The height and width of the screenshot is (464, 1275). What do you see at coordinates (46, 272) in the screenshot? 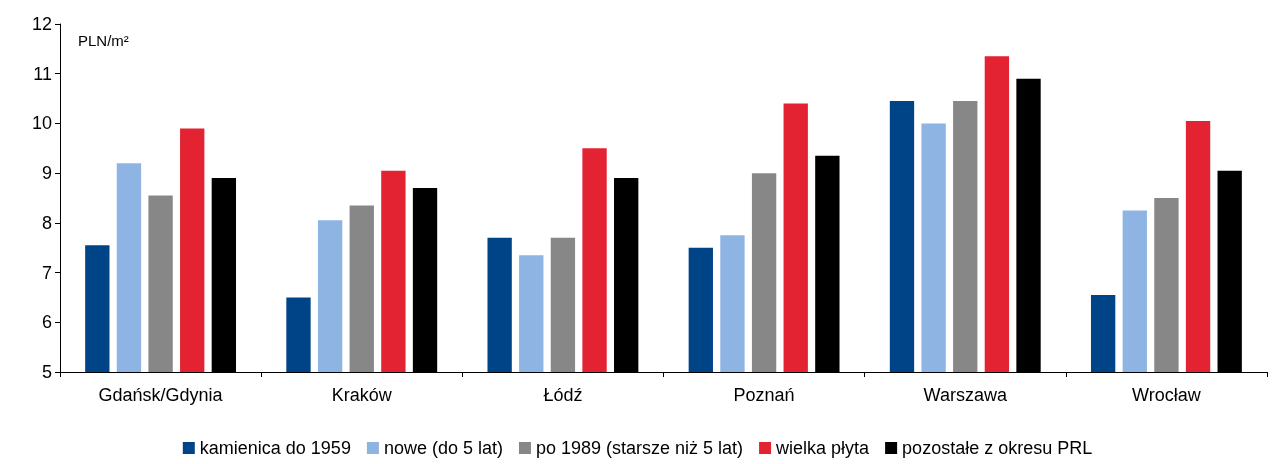
I see `y-tick-label: 7` at bounding box center [46, 272].